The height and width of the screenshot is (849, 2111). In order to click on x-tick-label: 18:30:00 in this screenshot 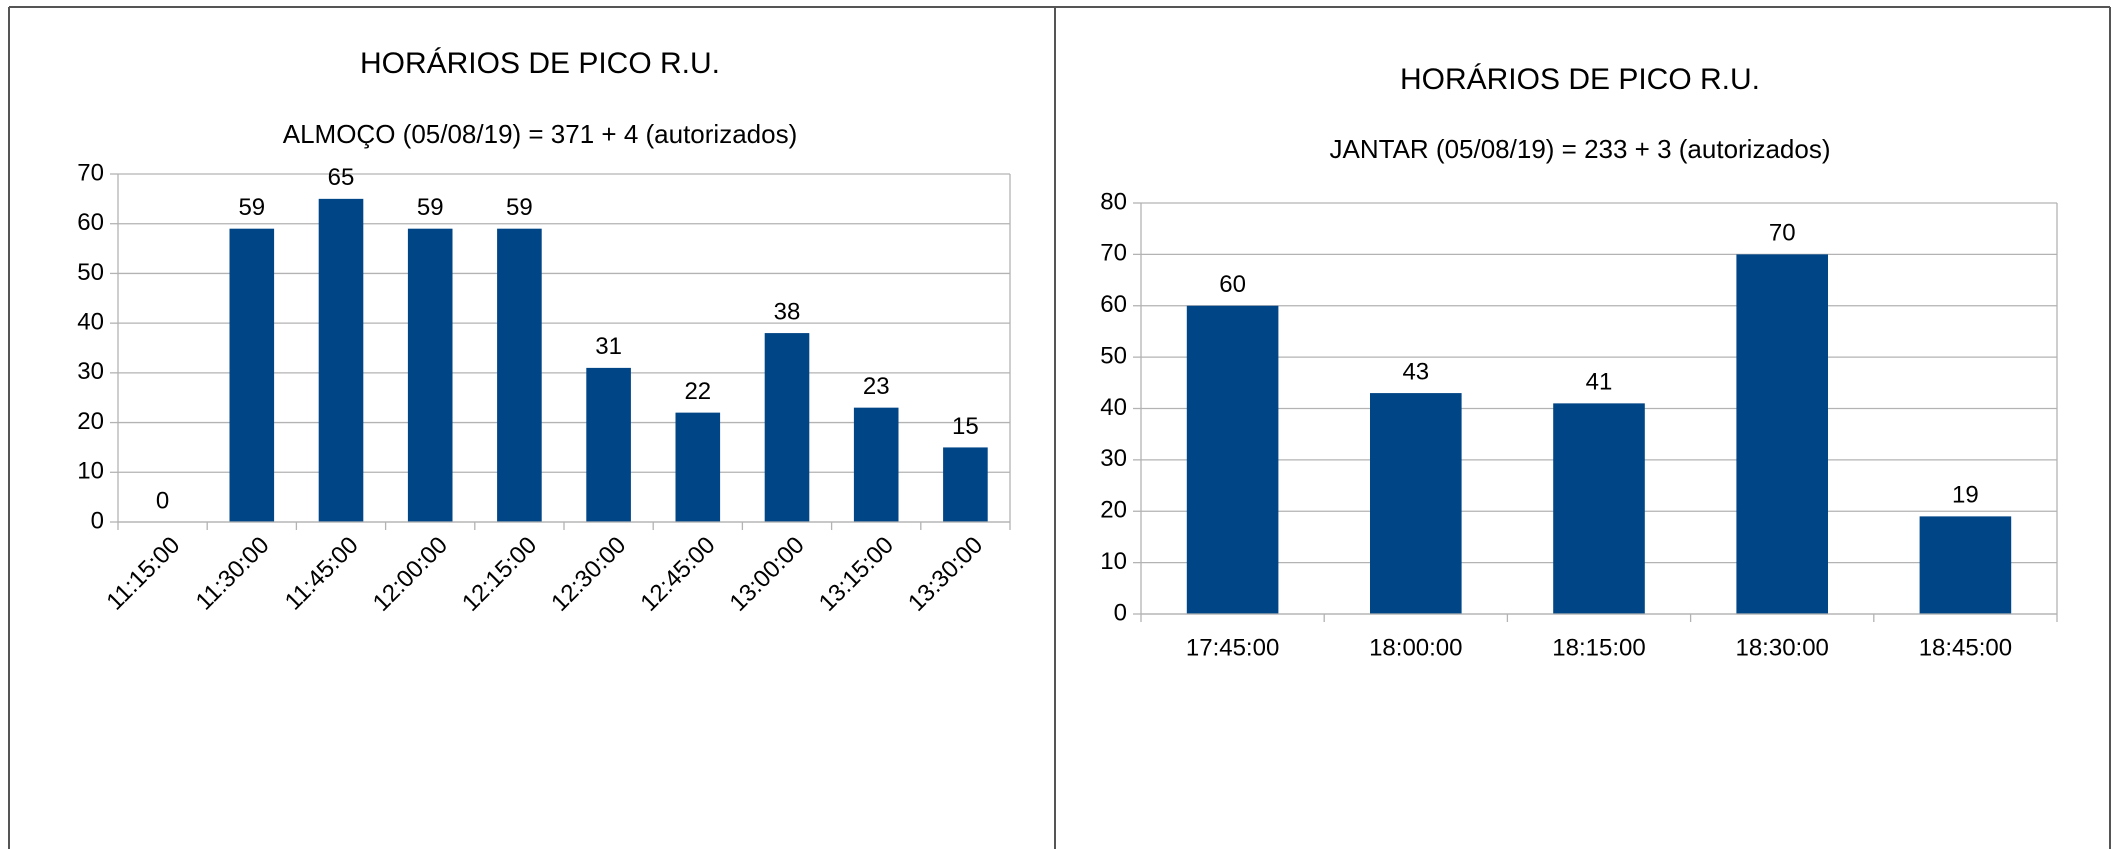, I will do `click(1781, 647)`.